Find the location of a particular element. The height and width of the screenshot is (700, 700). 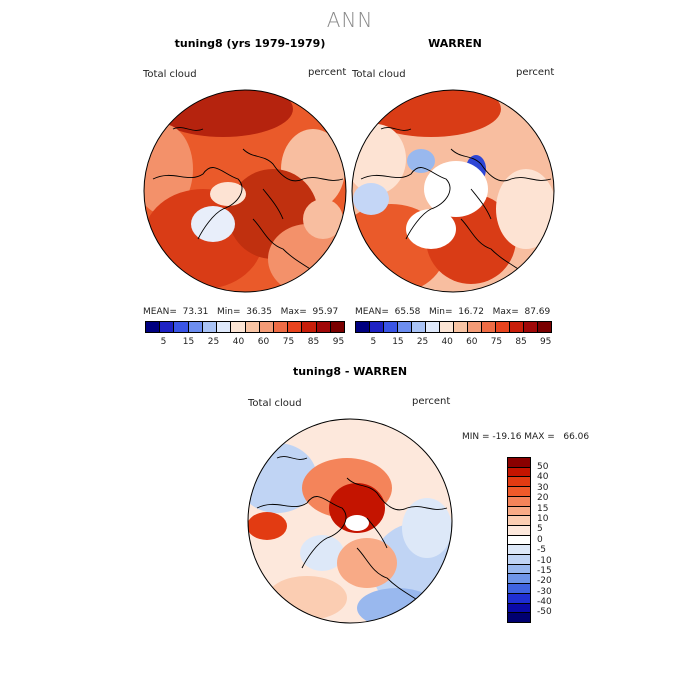

diff-colorbar is located at coordinates (519, 540).